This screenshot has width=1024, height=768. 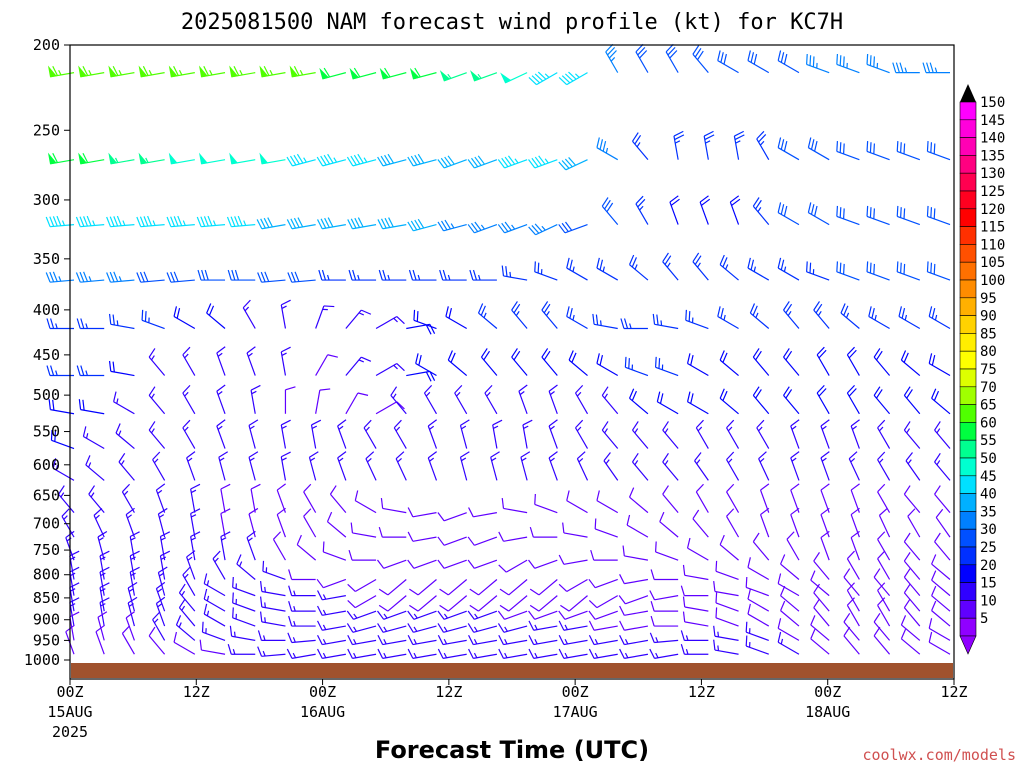 What do you see at coordinates (512, 750) in the screenshot?
I see `x-axis-label: Forecast Time (UTC)` at bounding box center [512, 750].